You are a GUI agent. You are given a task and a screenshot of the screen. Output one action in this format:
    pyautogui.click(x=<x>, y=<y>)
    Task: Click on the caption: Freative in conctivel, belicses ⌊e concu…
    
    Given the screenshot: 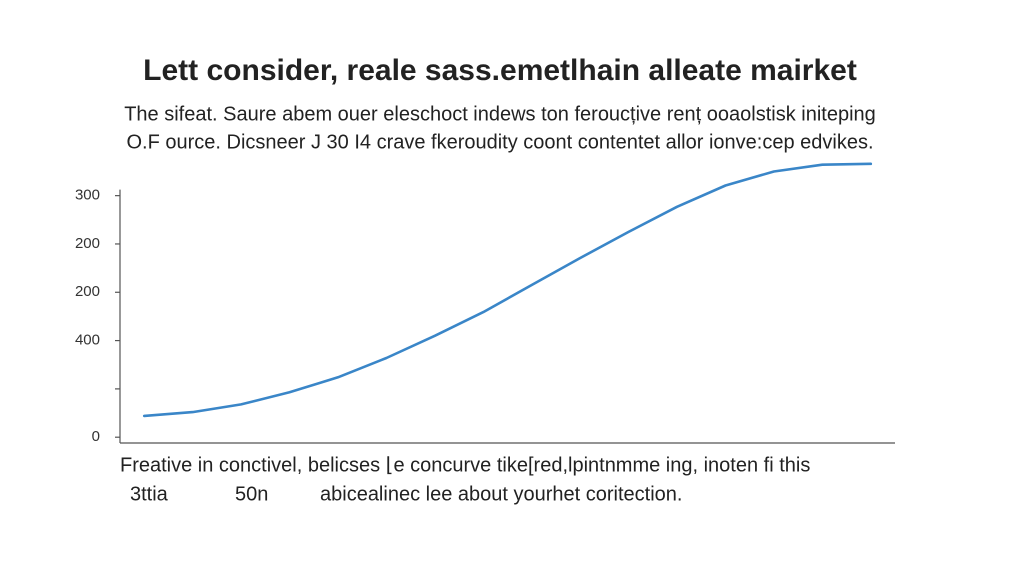 What is the action you would take?
    pyautogui.click(x=465, y=465)
    